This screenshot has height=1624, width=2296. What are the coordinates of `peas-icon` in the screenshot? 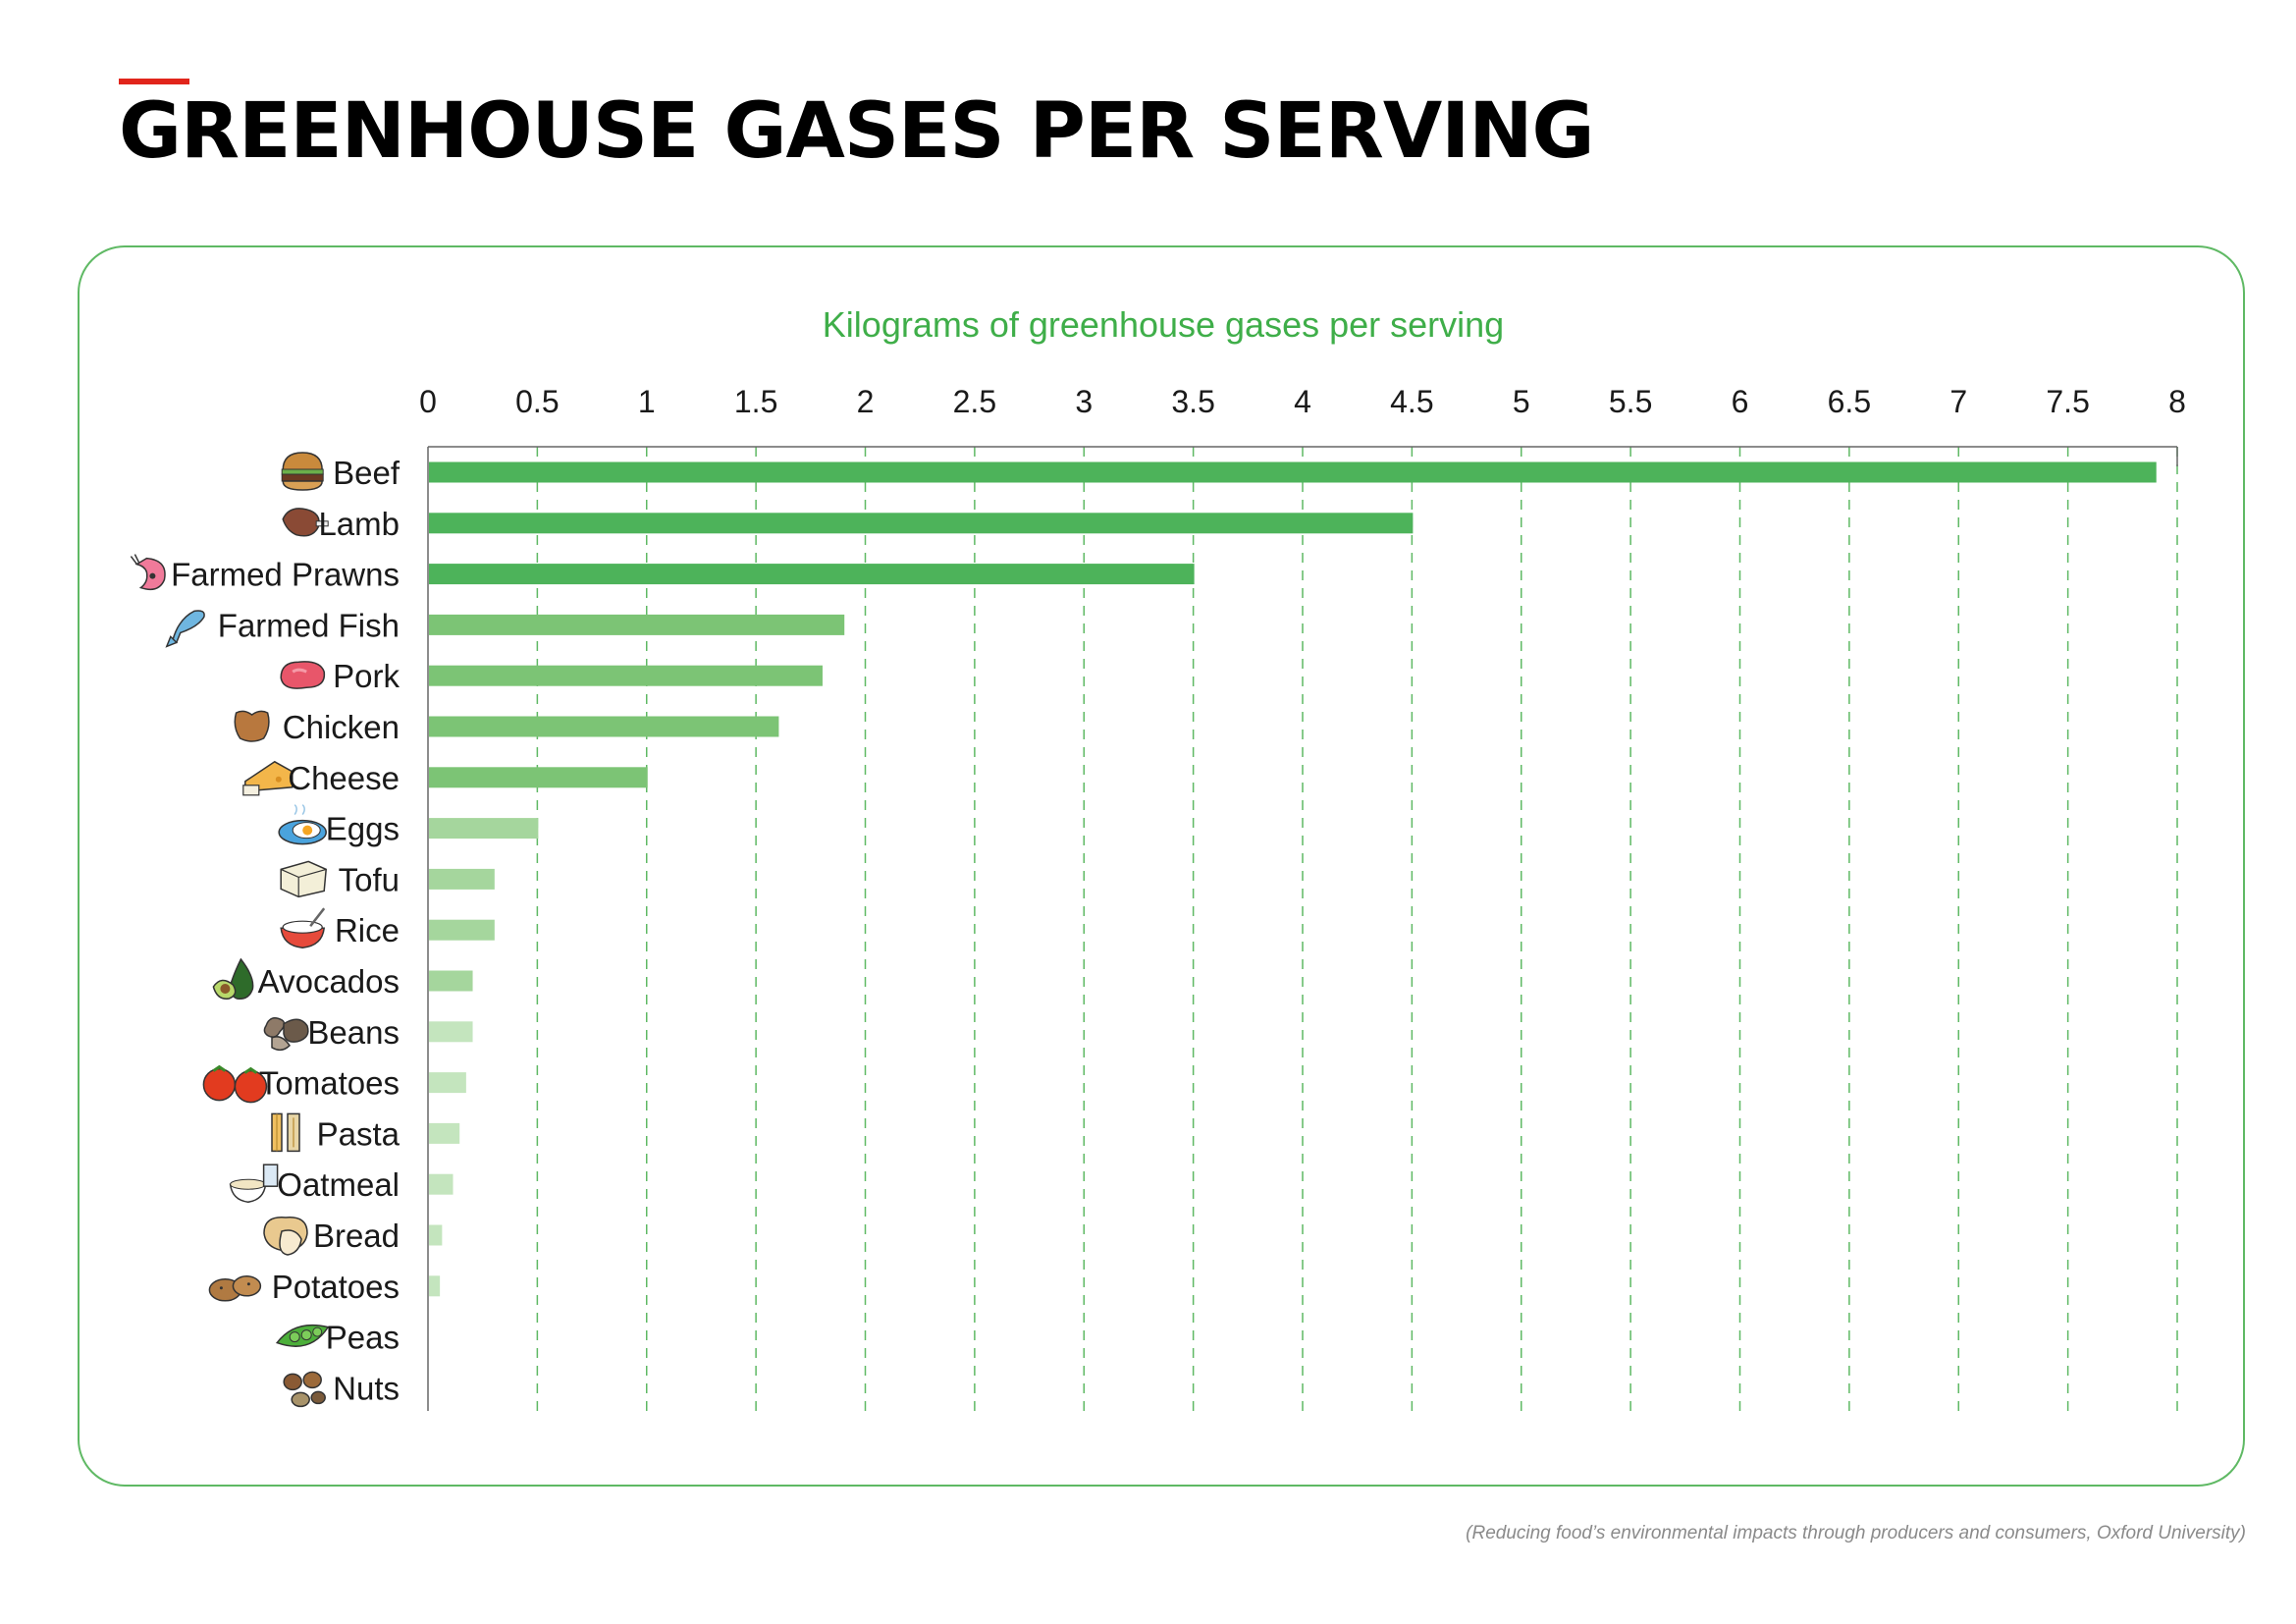 It's located at (302, 1335).